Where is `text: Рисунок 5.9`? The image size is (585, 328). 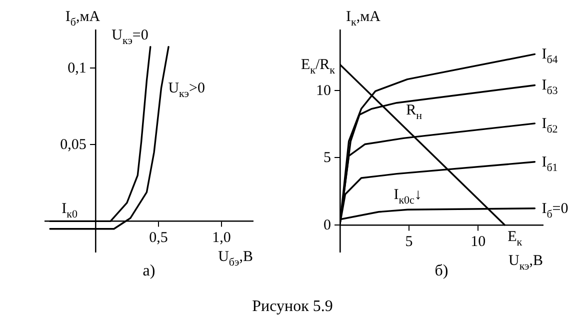
text: Рисунок 5.9 is located at coordinates (292, 307).